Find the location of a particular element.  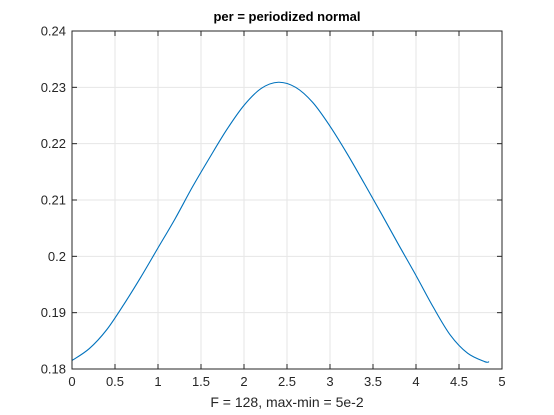

y-tick-label: 0.22 is located at coordinates (53, 143).